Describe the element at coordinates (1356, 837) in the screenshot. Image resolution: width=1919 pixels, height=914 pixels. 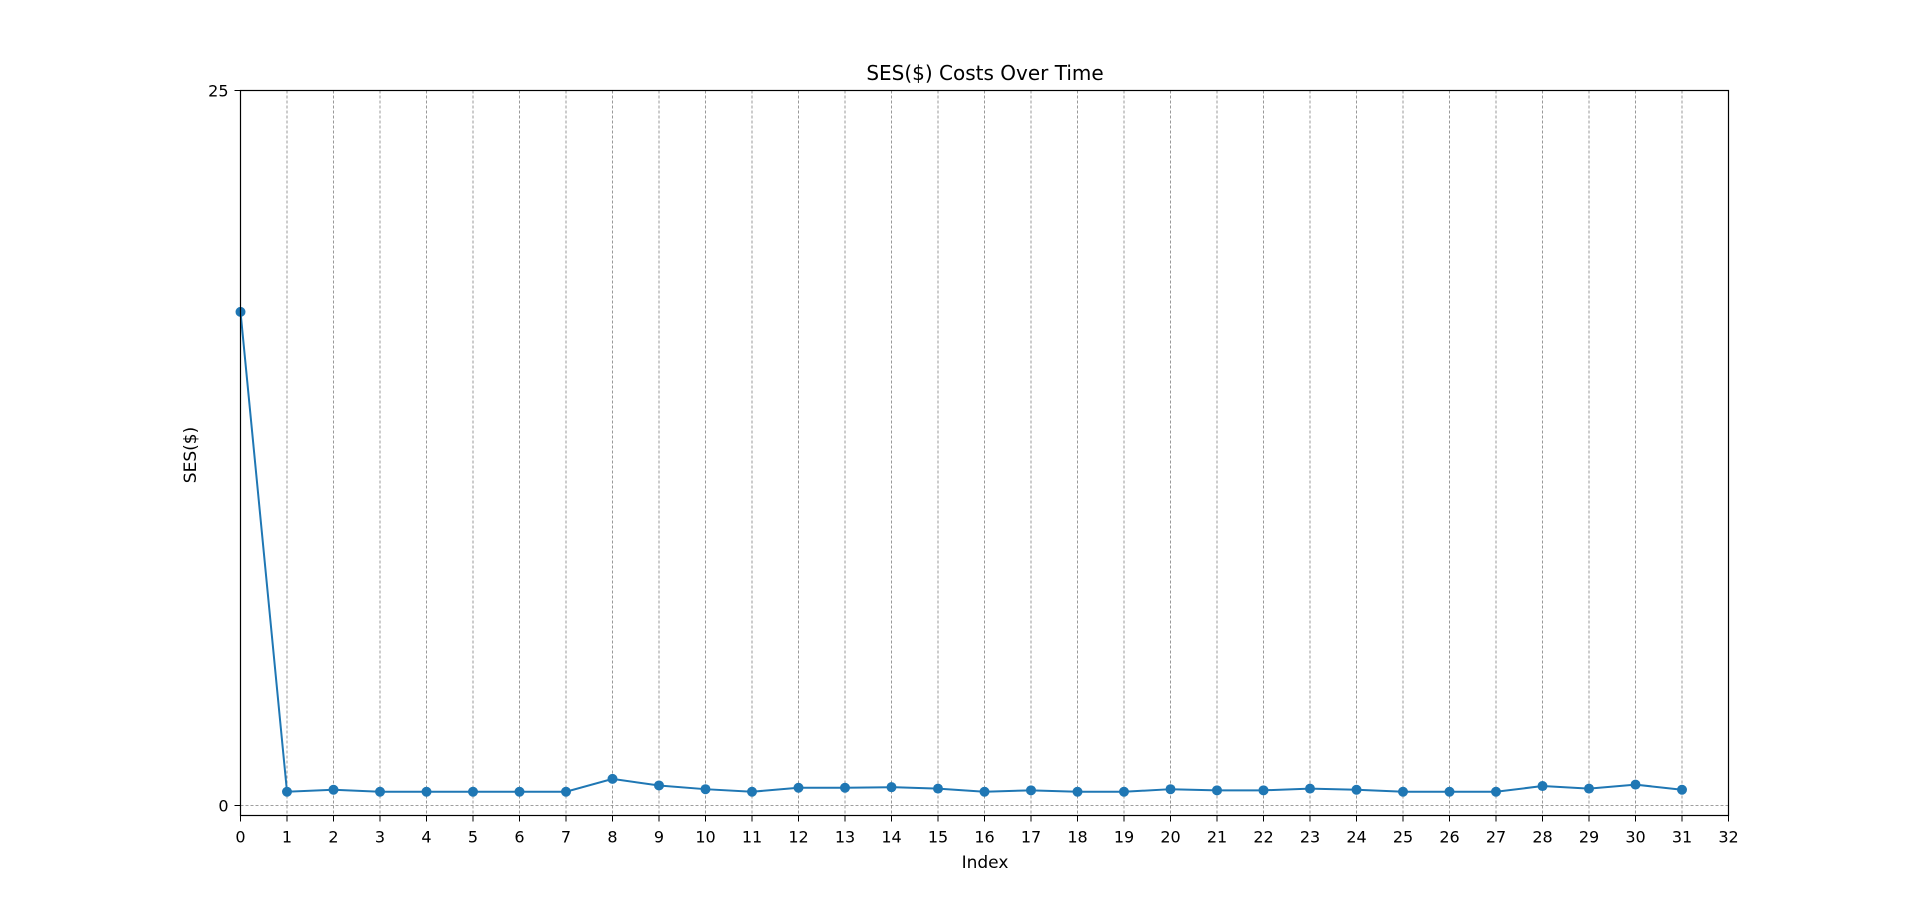
I see `x-tick-label: 24` at that location.